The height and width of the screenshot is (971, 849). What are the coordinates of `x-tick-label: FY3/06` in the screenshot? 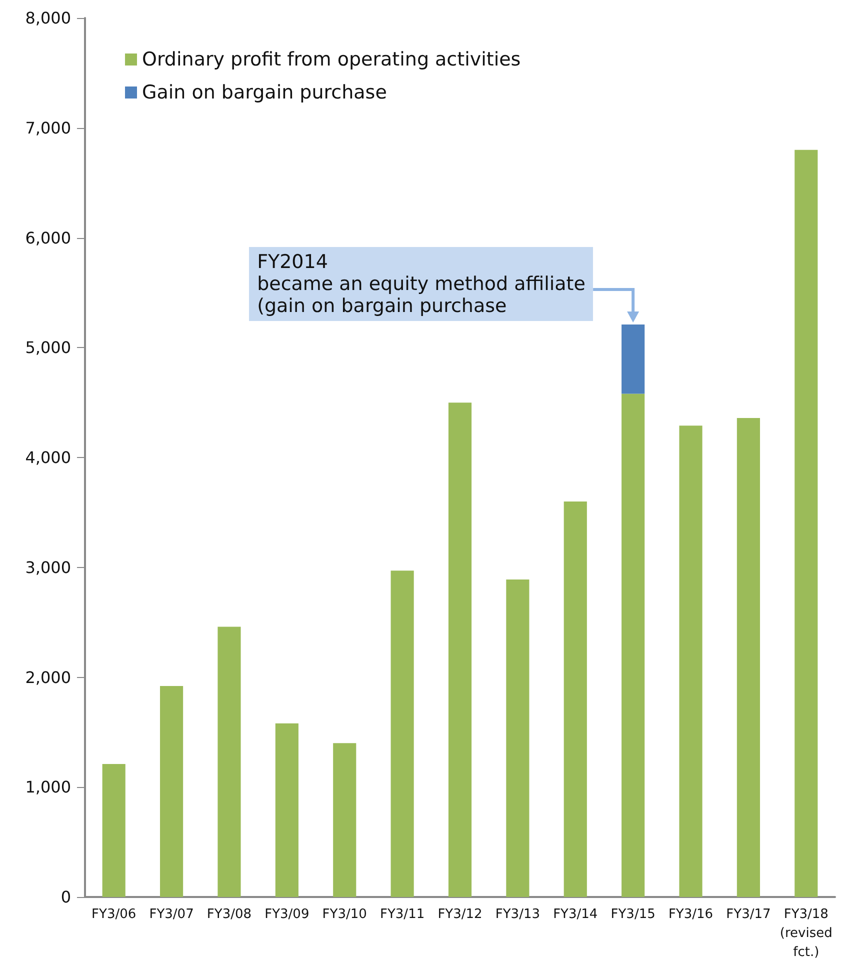 It's located at (114, 914).